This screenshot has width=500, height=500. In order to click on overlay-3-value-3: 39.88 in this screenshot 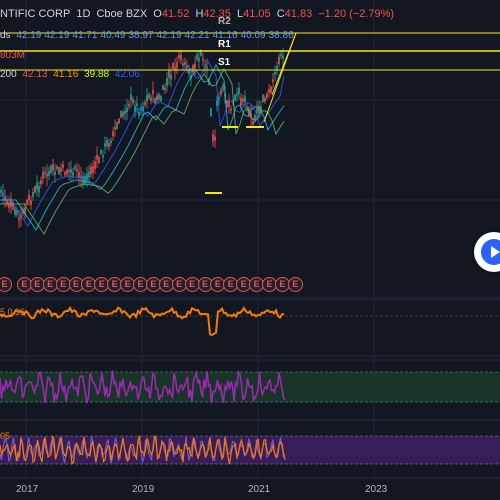, I will do `click(97, 74)`.